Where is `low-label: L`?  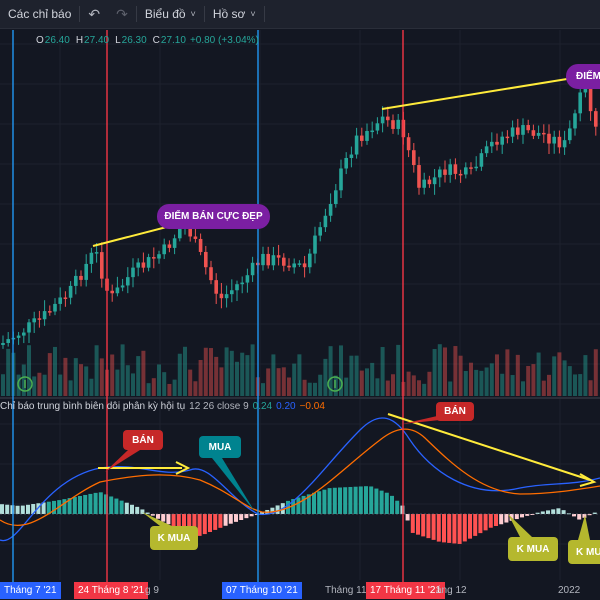
low-label: L is located at coordinates (118, 40).